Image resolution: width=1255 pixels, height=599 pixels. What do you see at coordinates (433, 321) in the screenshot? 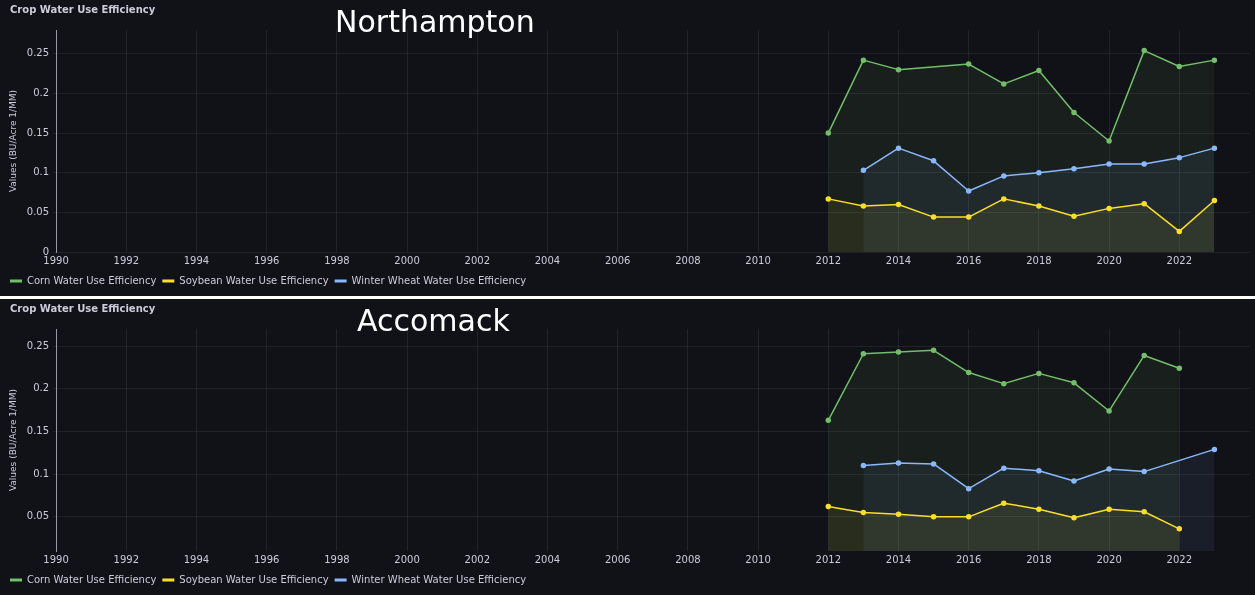
I see `chart-subtitle: Accomack` at bounding box center [433, 321].